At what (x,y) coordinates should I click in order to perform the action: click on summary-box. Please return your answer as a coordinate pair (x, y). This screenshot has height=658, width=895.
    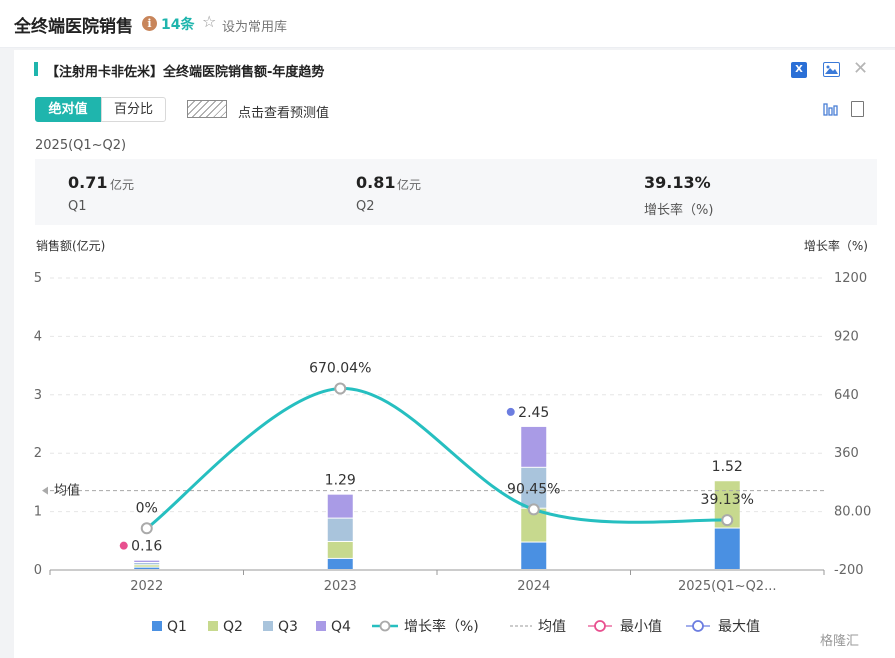
    Looking at the image, I should click on (456, 192).